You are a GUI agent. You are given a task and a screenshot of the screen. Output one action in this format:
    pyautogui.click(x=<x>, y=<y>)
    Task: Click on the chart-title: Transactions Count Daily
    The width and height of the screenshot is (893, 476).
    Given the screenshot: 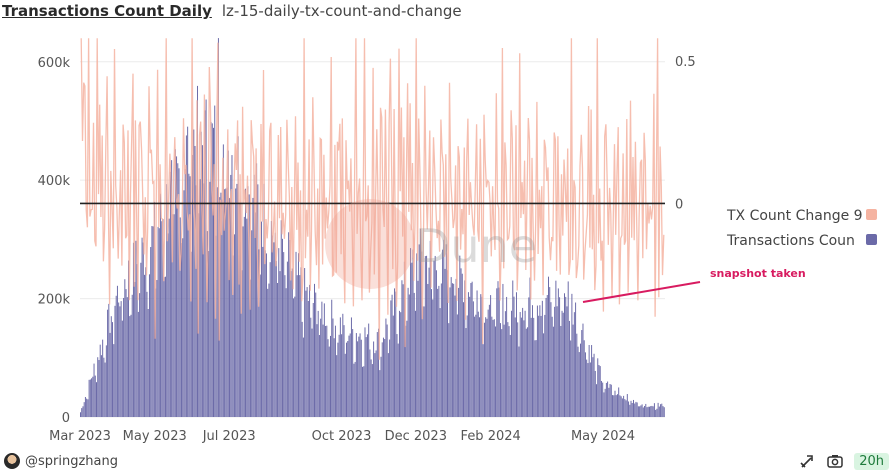 What is the action you would take?
    pyautogui.click(x=107, y=11)
    